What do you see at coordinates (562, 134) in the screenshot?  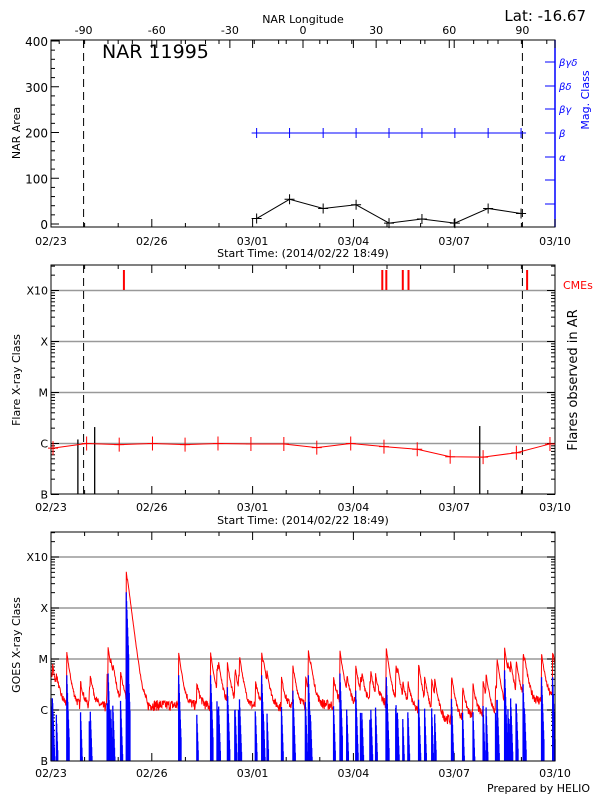 I see `y2-tick-label: β` at bounding box center [562, 134].